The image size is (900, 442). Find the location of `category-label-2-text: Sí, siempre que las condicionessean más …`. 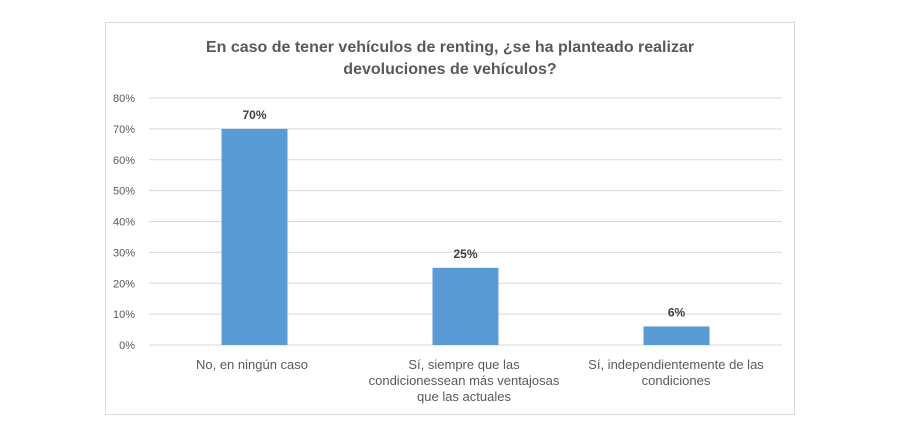

category-label-2-text: Sí, siempre que las condicionessean más … is located at coordinates (464, 380).